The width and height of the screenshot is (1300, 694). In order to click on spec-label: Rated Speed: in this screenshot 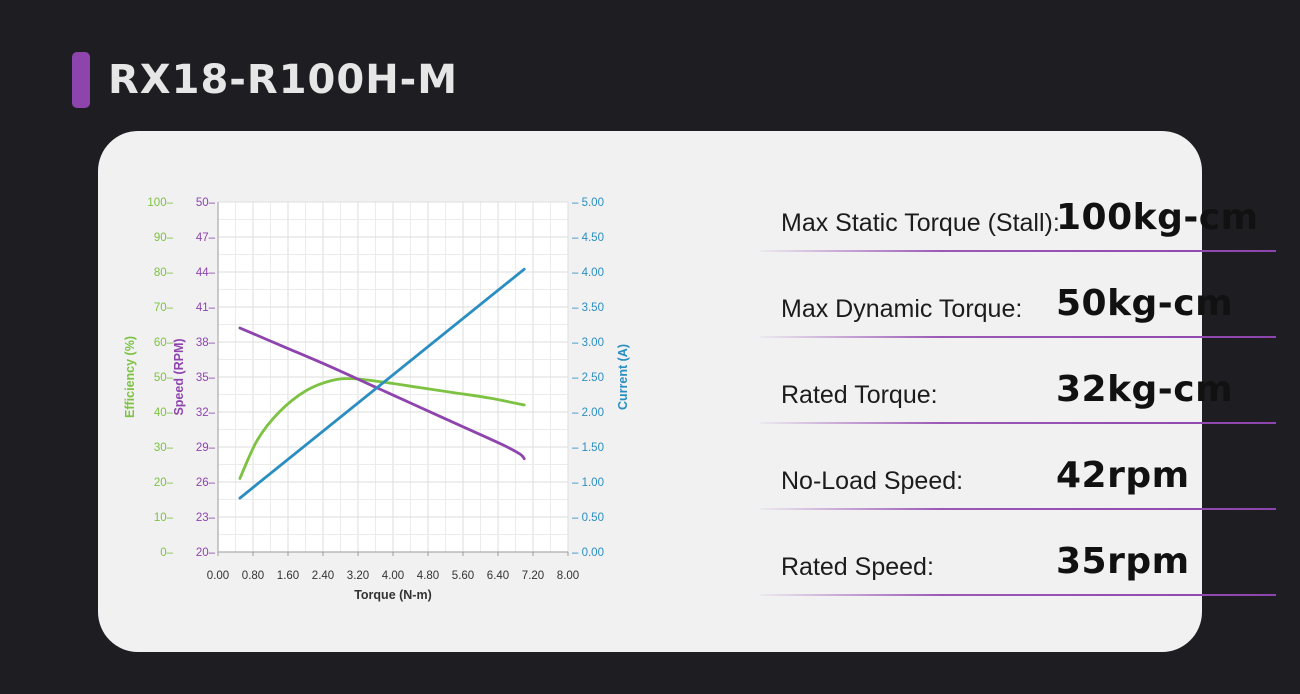, I will do `click(857, 567)`.